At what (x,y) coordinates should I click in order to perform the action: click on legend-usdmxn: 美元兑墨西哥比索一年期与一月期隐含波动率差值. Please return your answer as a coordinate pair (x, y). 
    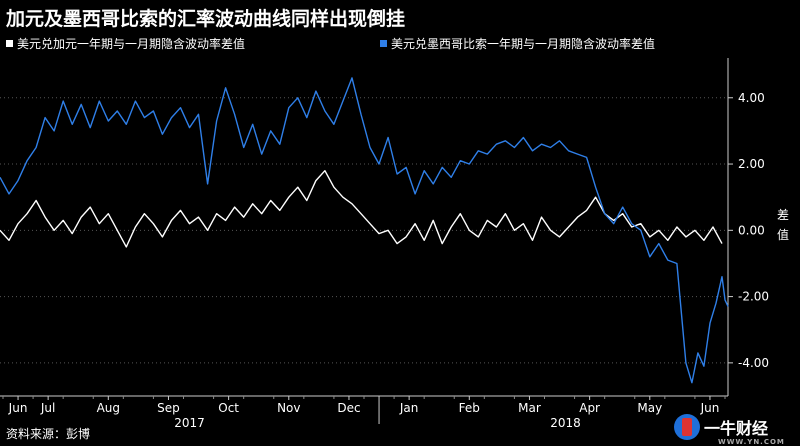
    Looking at the image, I should click on (517, 43).